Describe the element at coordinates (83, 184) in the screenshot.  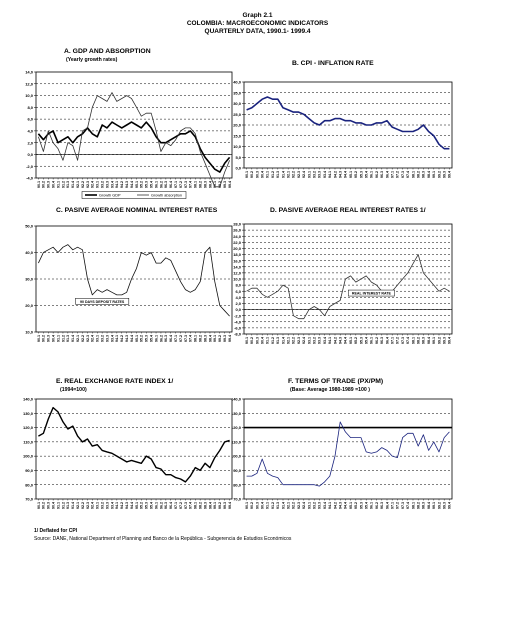
I see `x-tick-label: 92.2` at that location.